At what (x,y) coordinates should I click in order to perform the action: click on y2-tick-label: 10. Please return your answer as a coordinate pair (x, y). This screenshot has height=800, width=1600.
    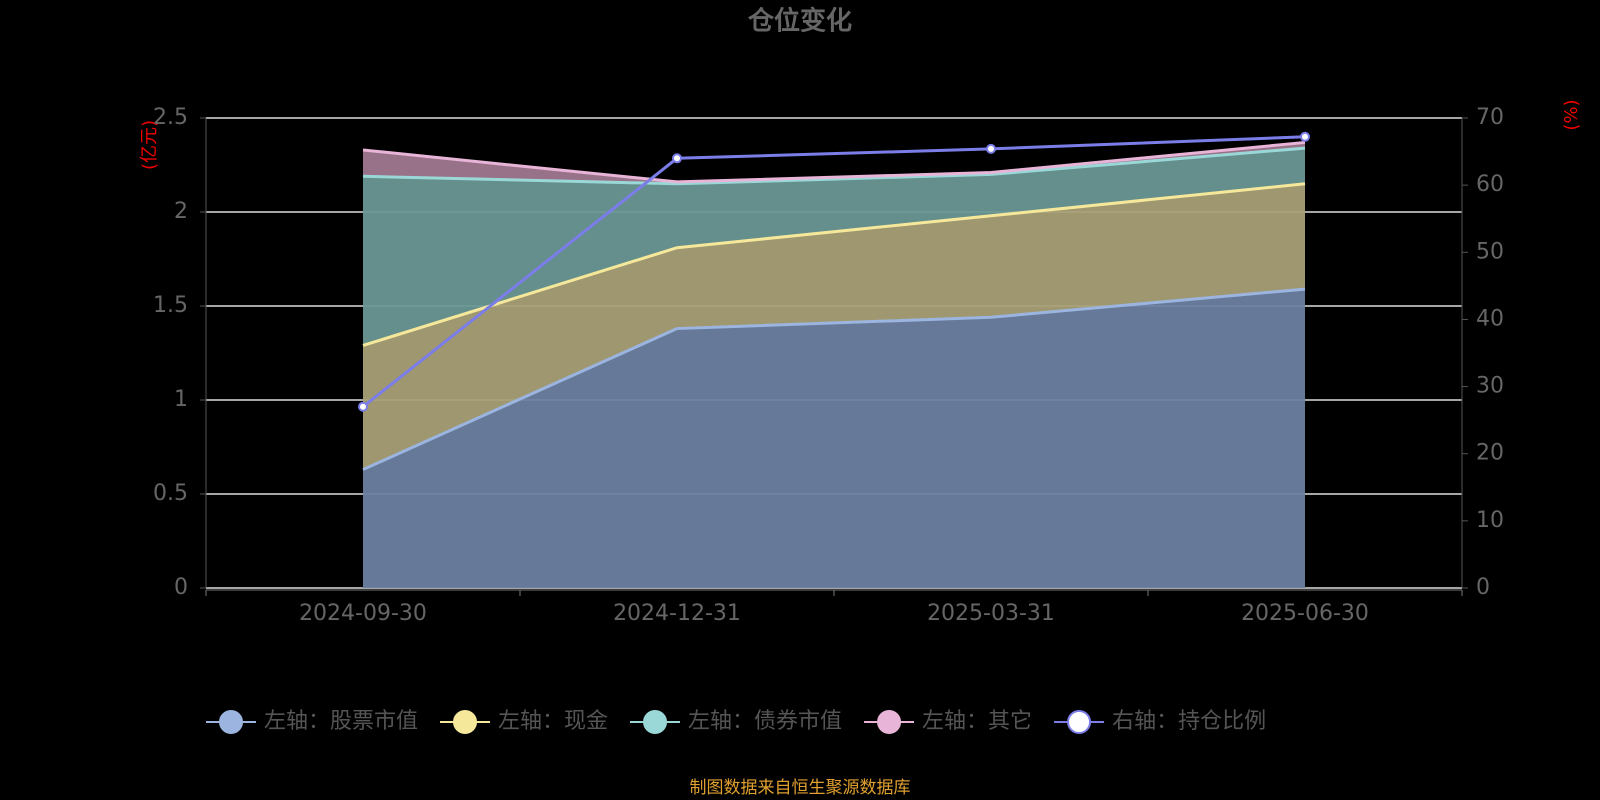
    Looking at the image, I should click on (1490, 520).